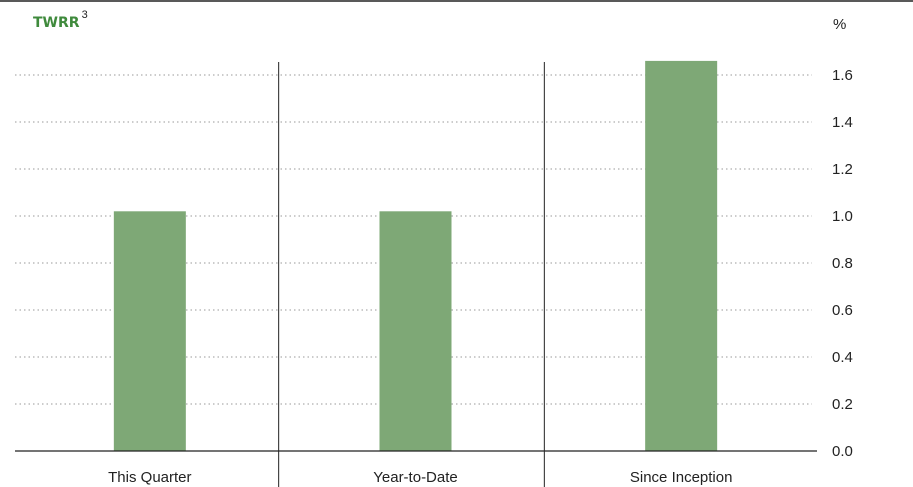 The height and width of the screenshot is (487, 913). I want to click on chart-title: TWRR, so click(56, 23).